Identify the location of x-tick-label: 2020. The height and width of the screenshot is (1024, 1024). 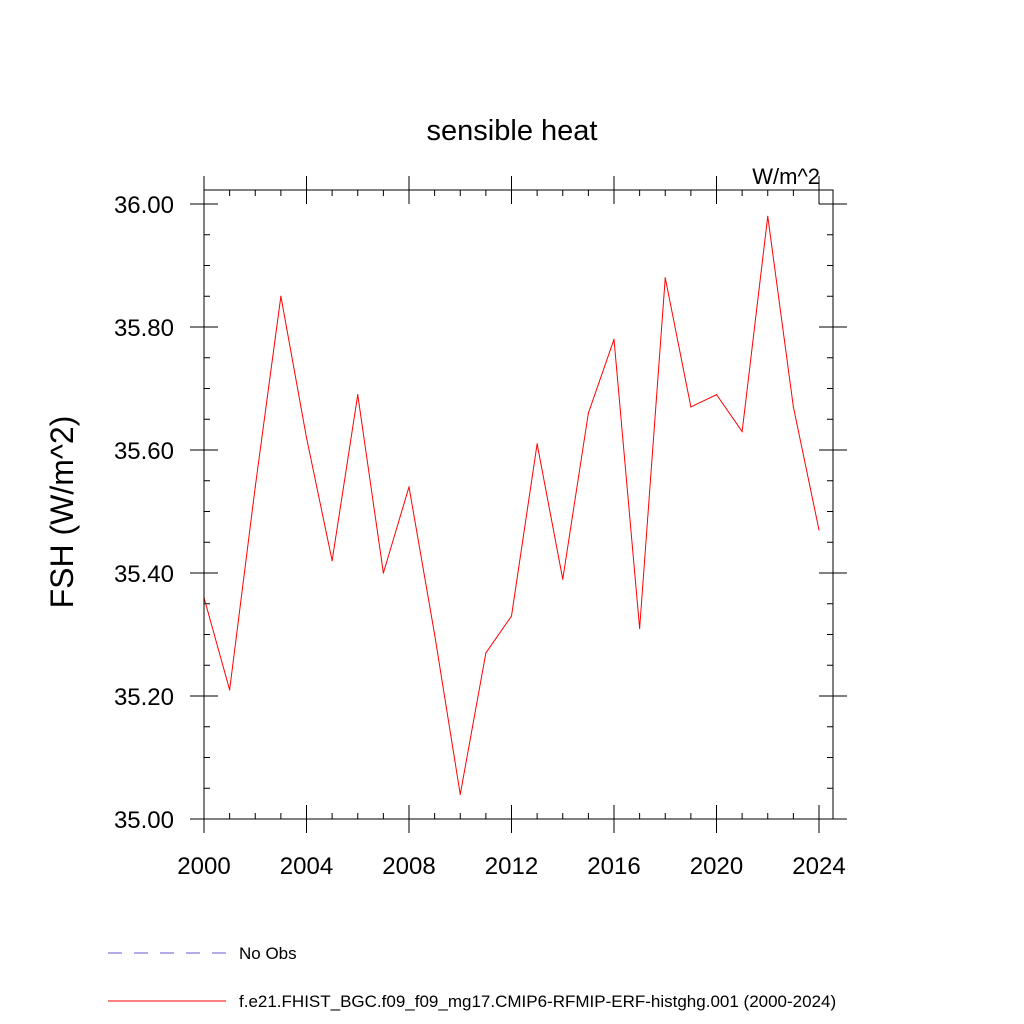
(716, 866).